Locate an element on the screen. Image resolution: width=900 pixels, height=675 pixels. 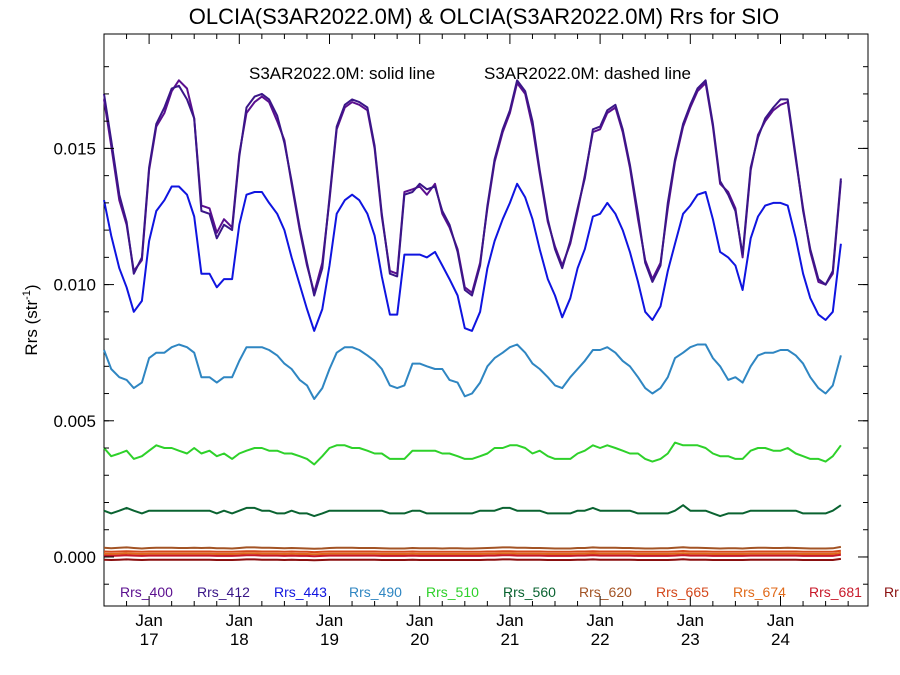
x-tick-day: 23 is located at coordinates (690, 639).